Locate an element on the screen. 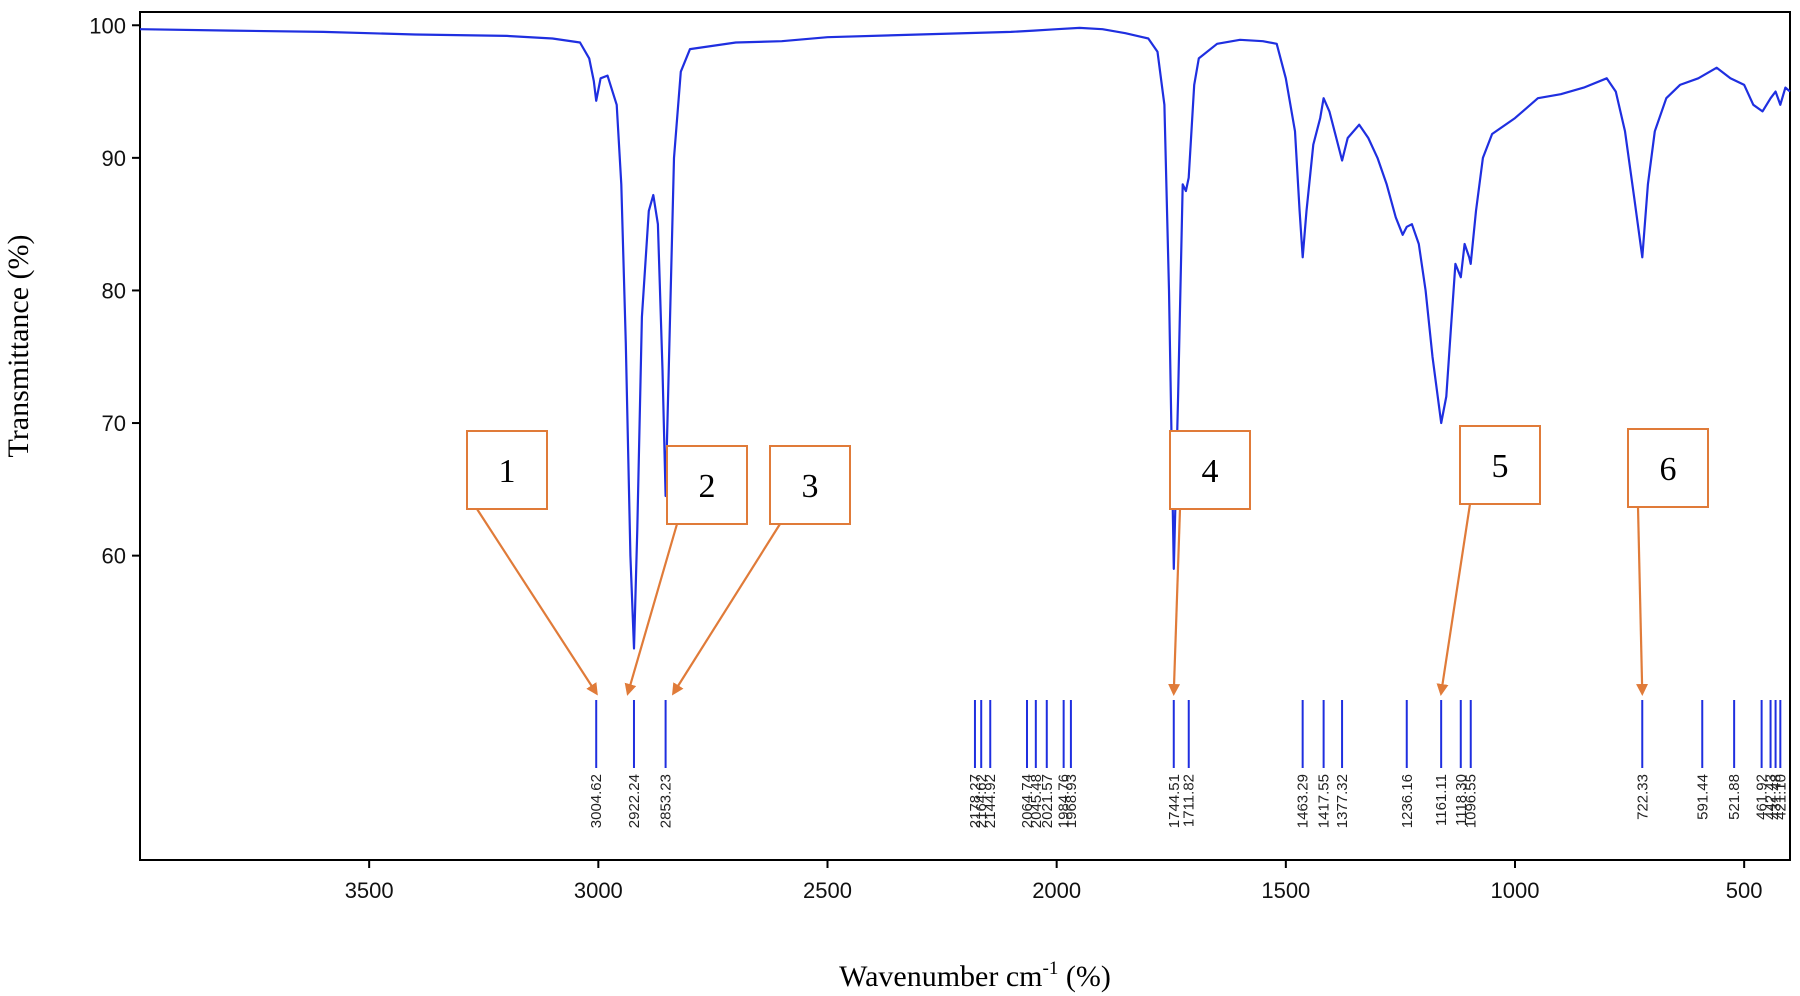 This screenshot has height=996, width=1800. y-tick-label: 70 is located at coordinates (114, 423).